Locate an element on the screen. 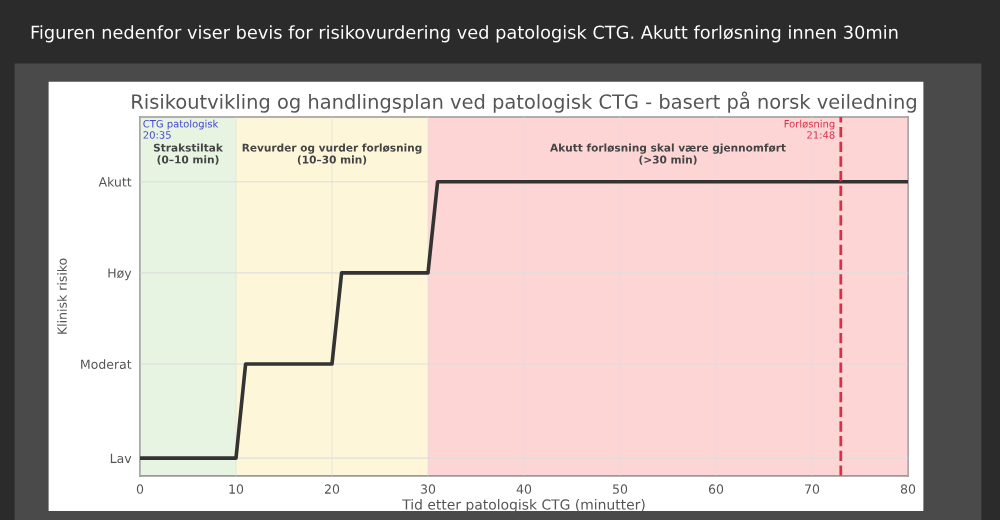  chart-title: Risikoutvikling og handlingsplan ved patologisk CTG - basert på norsk veiledning is located at coordinates (524, 102).